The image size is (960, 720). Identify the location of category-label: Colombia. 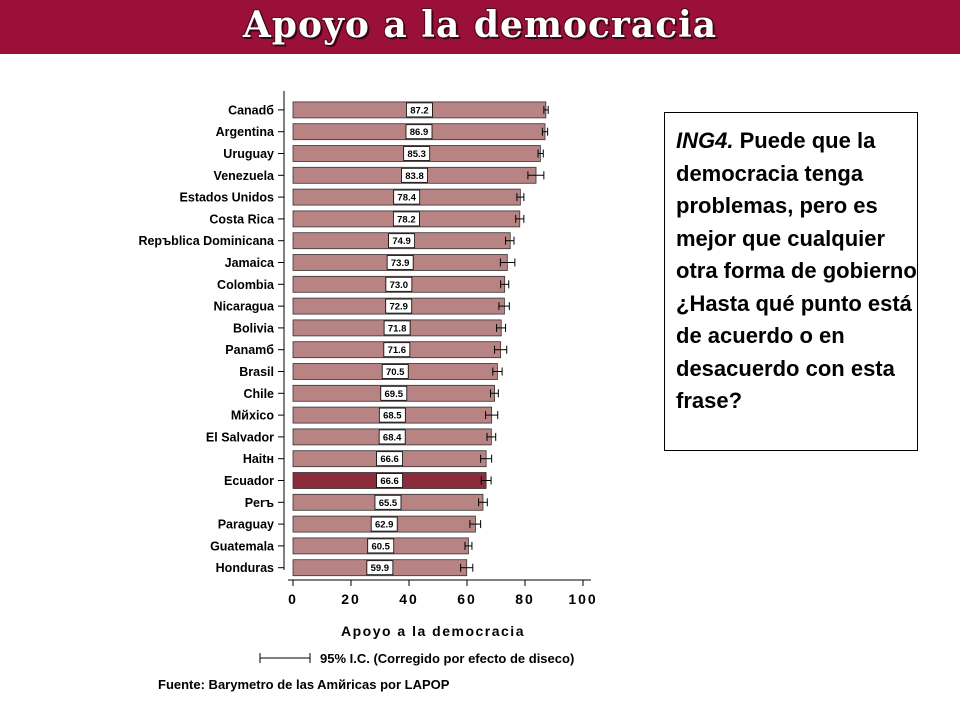
(246, 285).